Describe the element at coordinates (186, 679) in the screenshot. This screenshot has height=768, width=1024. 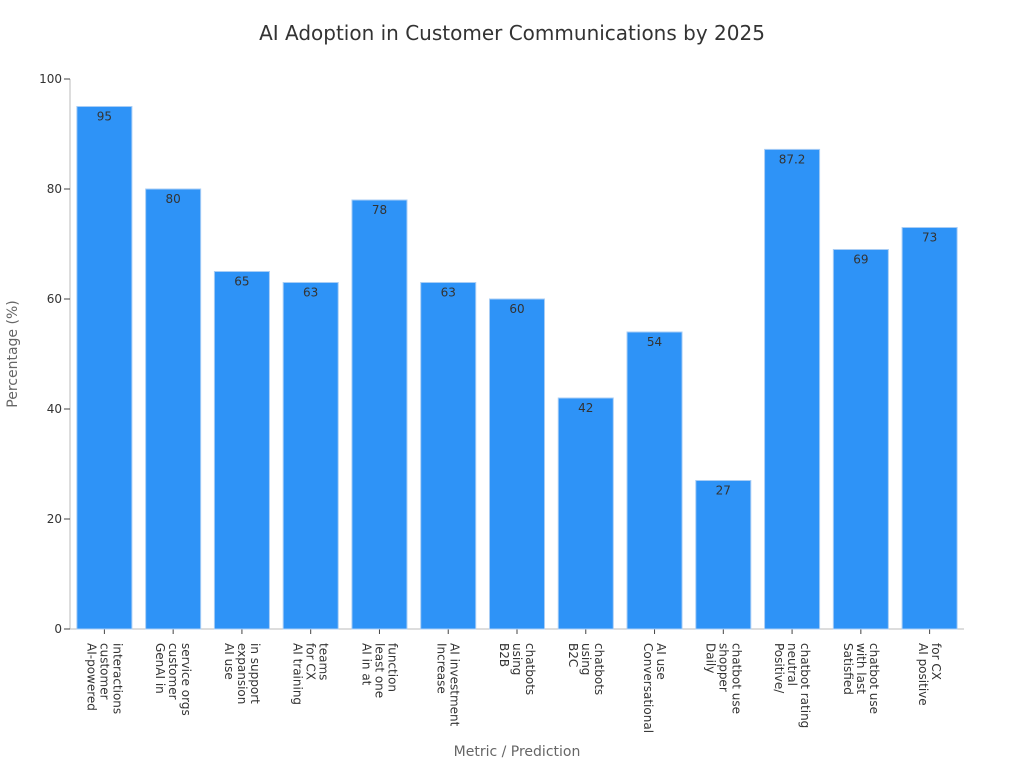
I see `x-tick-label-line: service orgs` at that location.